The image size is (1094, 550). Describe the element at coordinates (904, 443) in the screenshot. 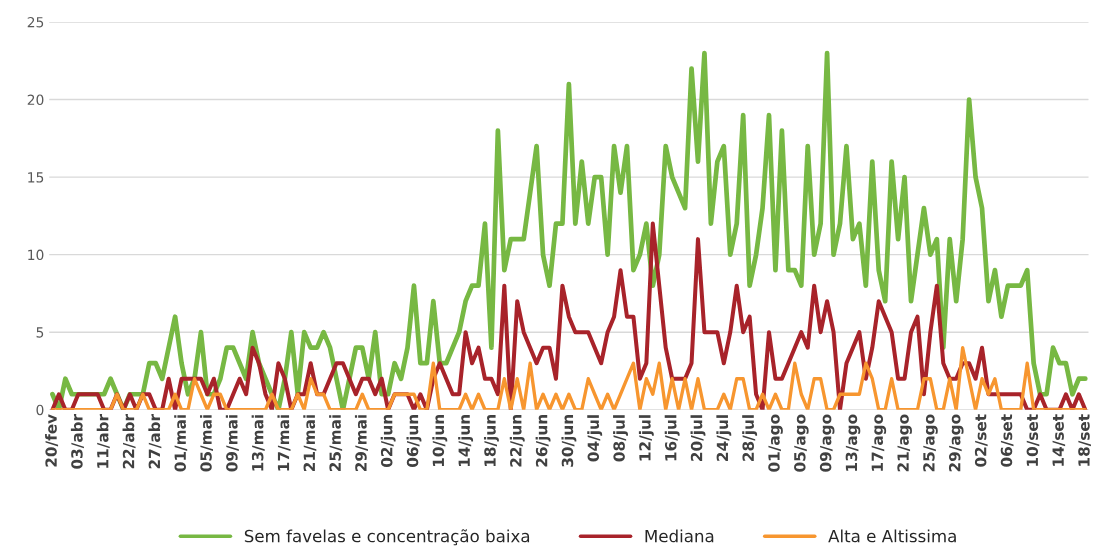

I see `x-tick-label: 21/ago` at that location.